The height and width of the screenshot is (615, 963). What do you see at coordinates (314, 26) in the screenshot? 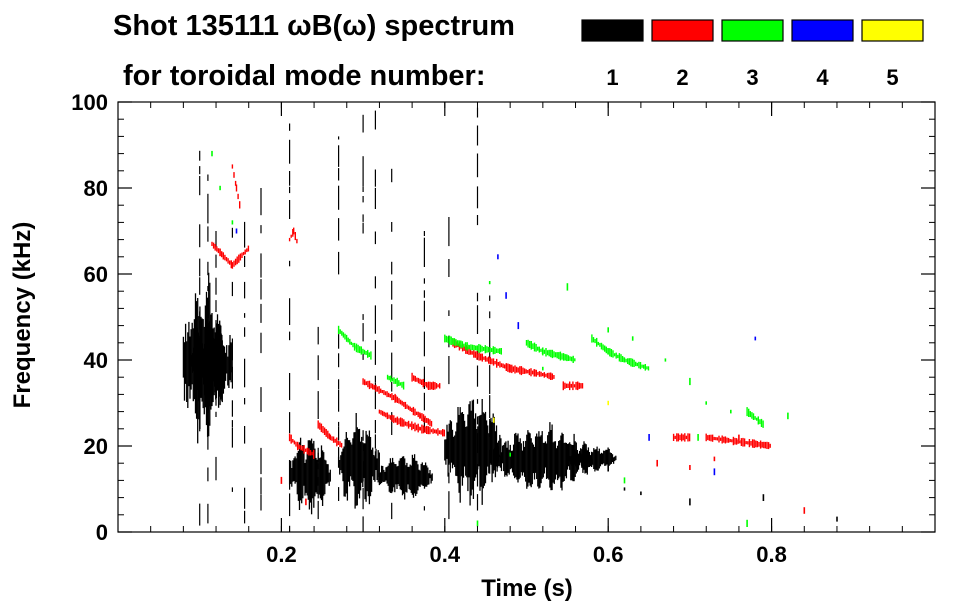
I see `chart-title-line1: Shot 135111 ωB(ω) spectrum` at bounding box center [314, 26].